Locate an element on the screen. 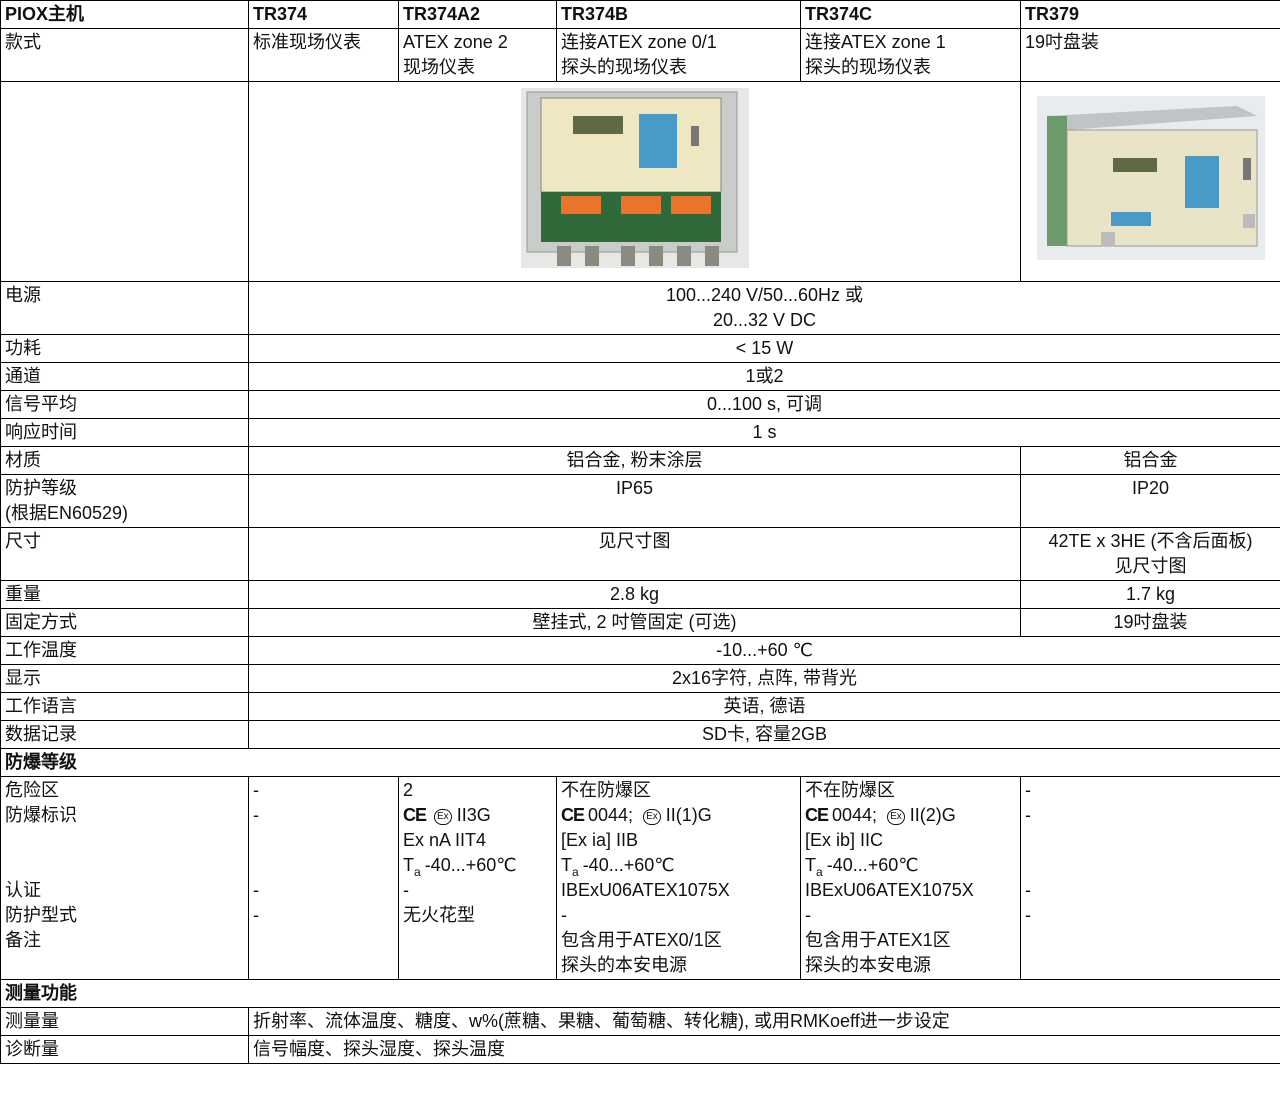  spec-row: 固定方式 壁挂式, 2 吋管固定 (可选) 19吋盘装 is located at coordinates (640, 622).